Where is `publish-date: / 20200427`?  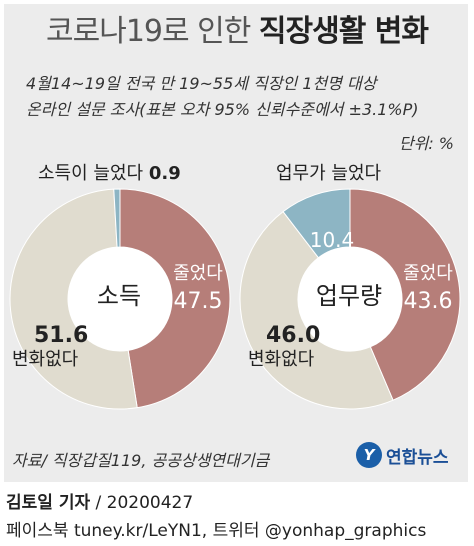
publish-date: / 20200427 is located at coordinates (142, 503).